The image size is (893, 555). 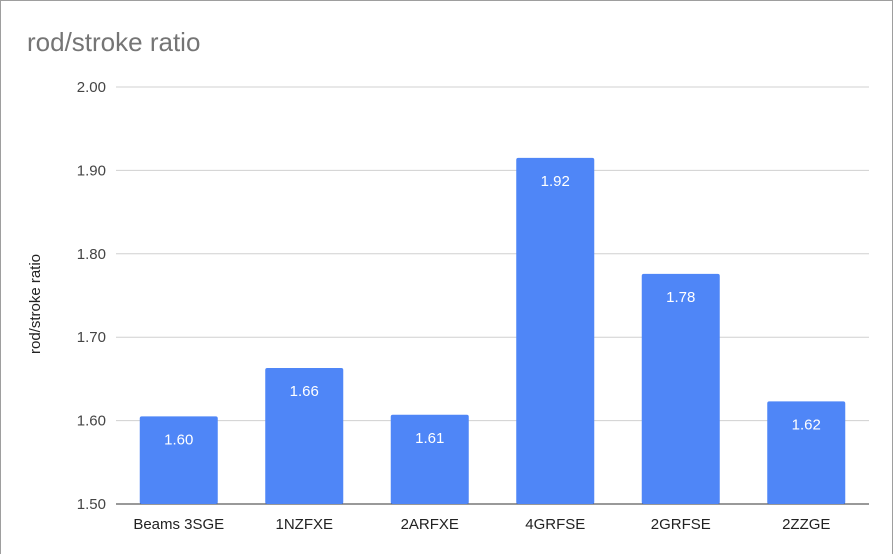 What do you see at coordinates (429, 438) in the screenshot?
I see `data-label: 1.61` at bounding box center [429, 438].